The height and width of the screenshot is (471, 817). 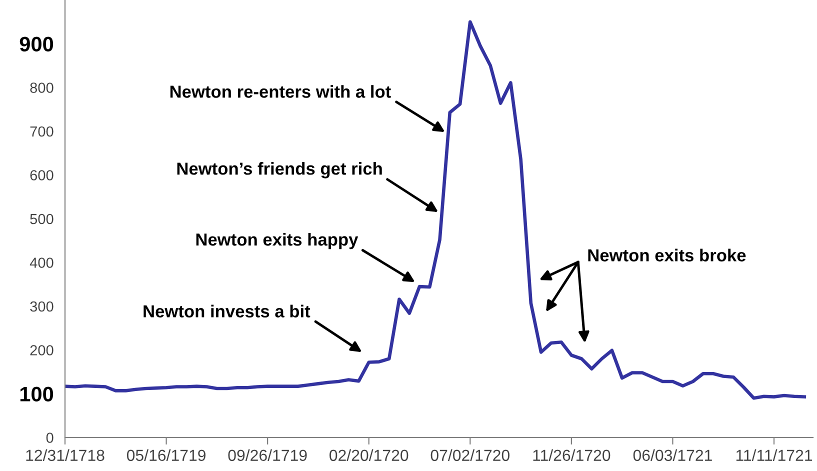 I want to click on y-tick-label: 400, so click(x=42, y=263).